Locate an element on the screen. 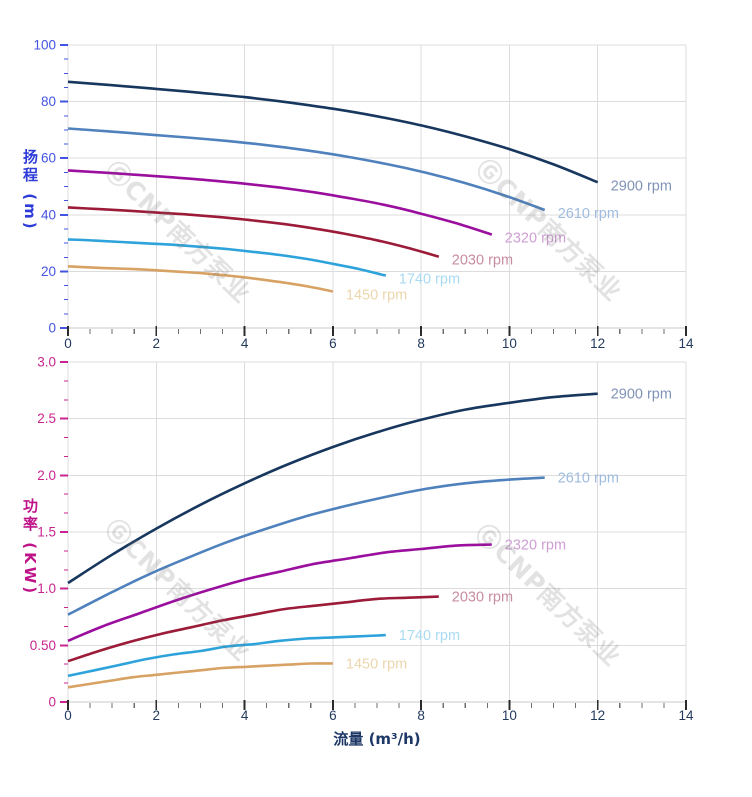  head-x-tick-label: 14 is located at coordinates (686, 343).